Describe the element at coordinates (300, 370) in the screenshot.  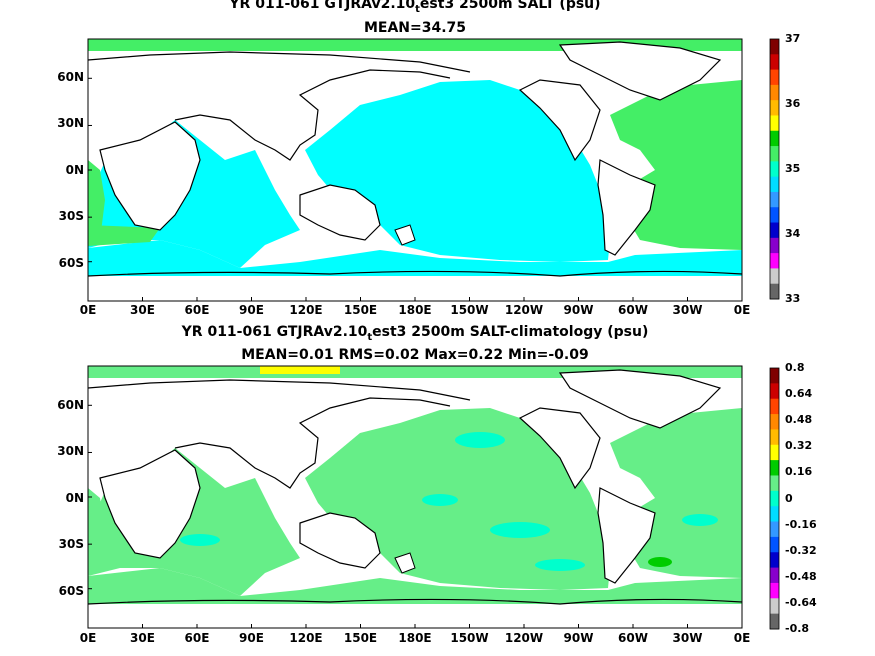
I see `arctic-positive-anomaly` at that location.